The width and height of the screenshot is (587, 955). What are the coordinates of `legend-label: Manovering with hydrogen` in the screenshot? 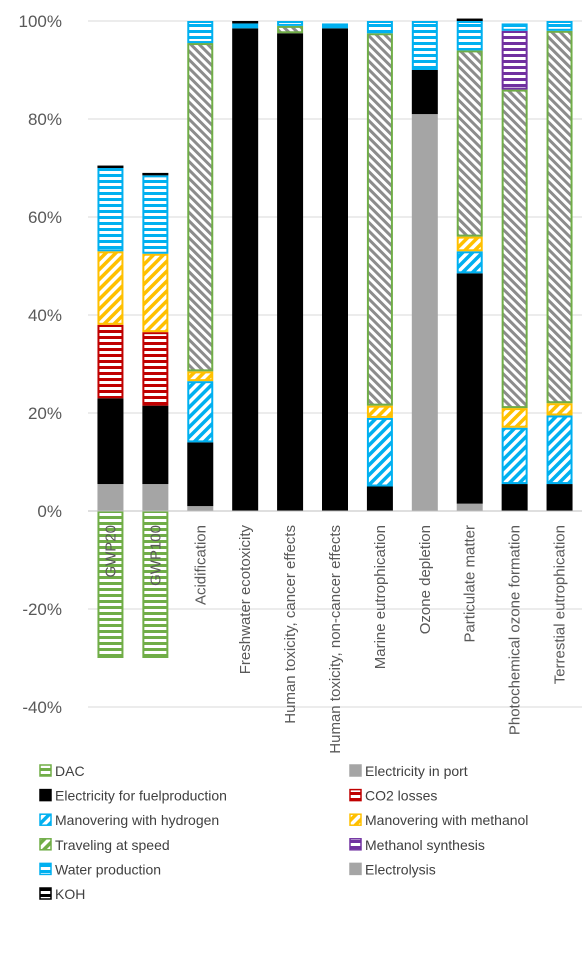 It's located at (137, 820).